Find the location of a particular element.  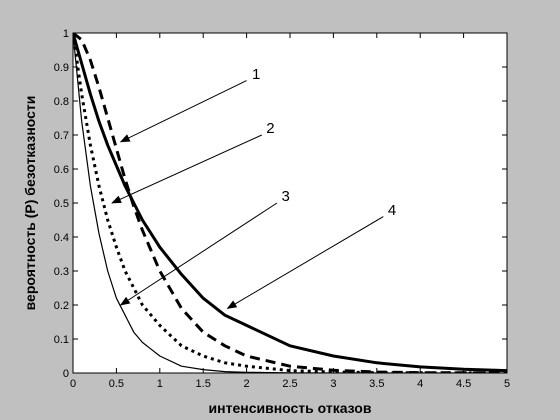

x-tick-label: 0 is located at coordinates (73, 384).